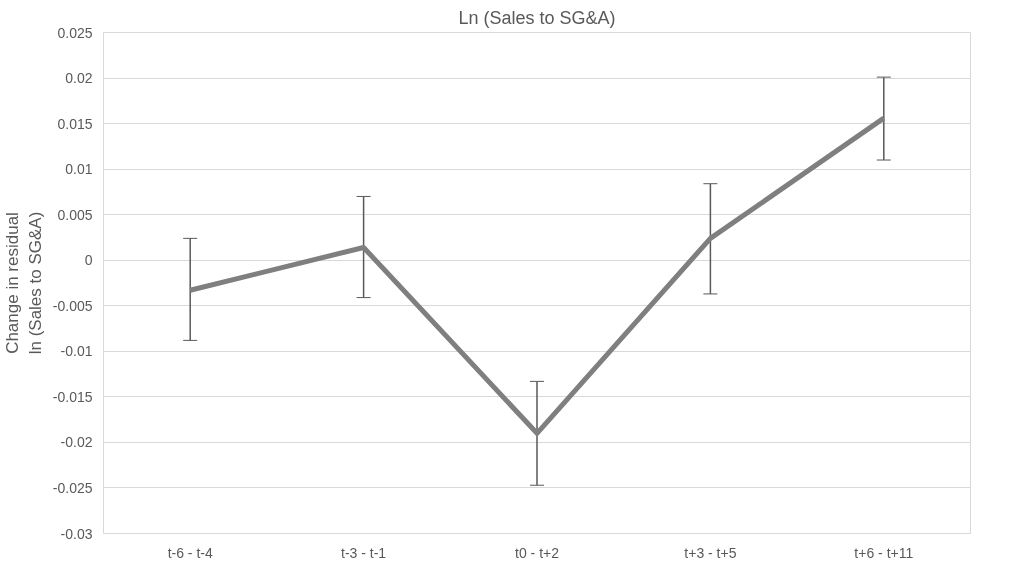 The height and width of the screenshot is (569, 1016). I want to click on y-tick-label: 0.025, so click(75, 32).